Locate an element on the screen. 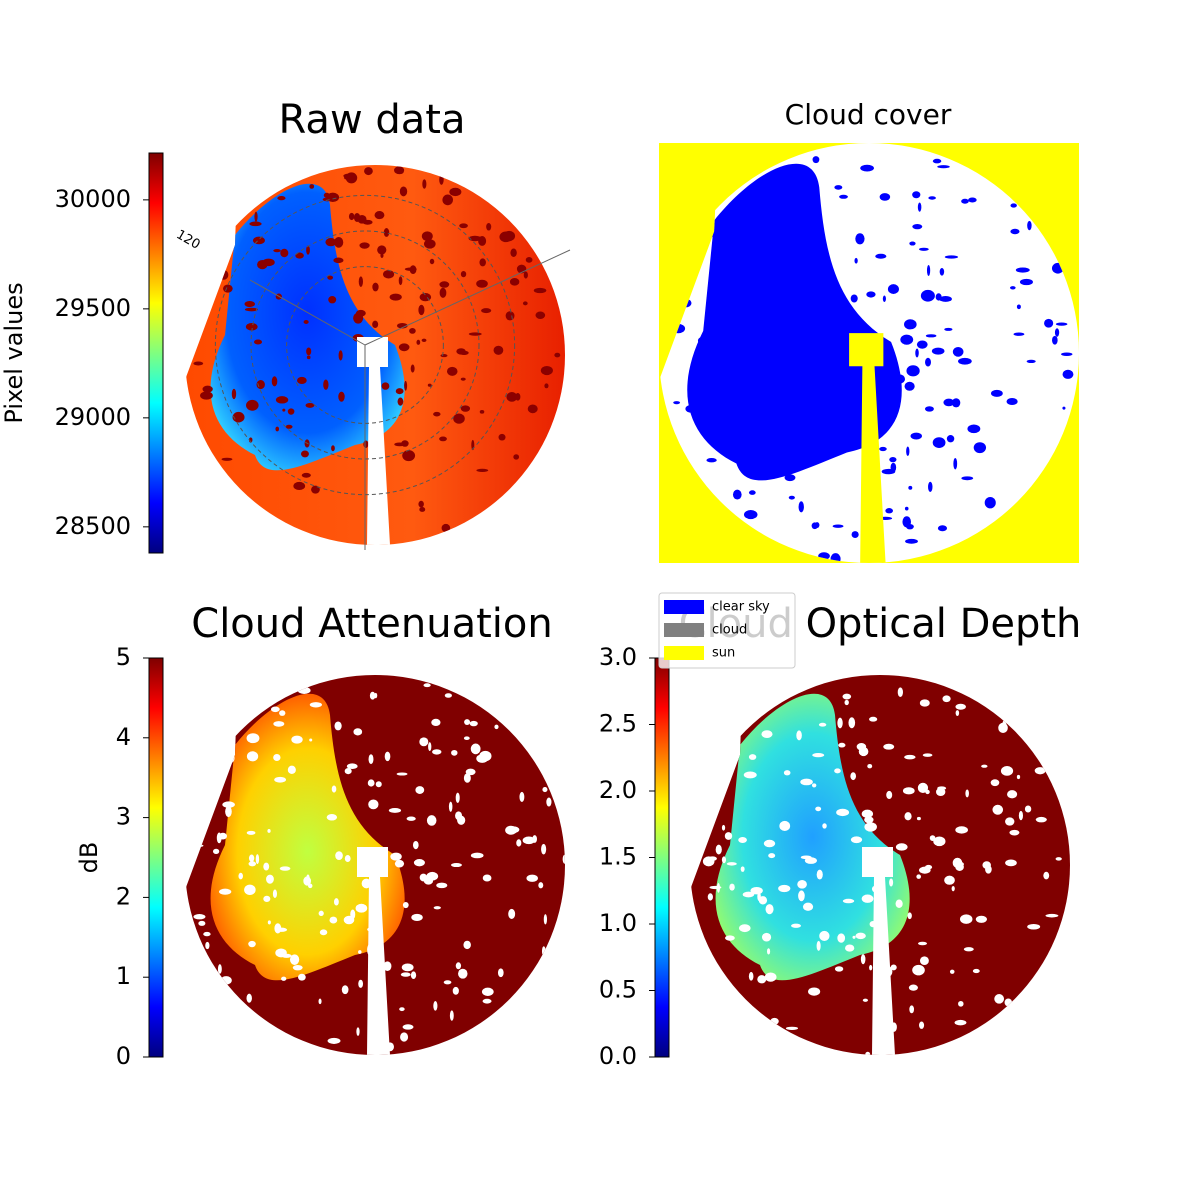  colorbar-tick-label: 28500 is located at coordinates (93, 526).